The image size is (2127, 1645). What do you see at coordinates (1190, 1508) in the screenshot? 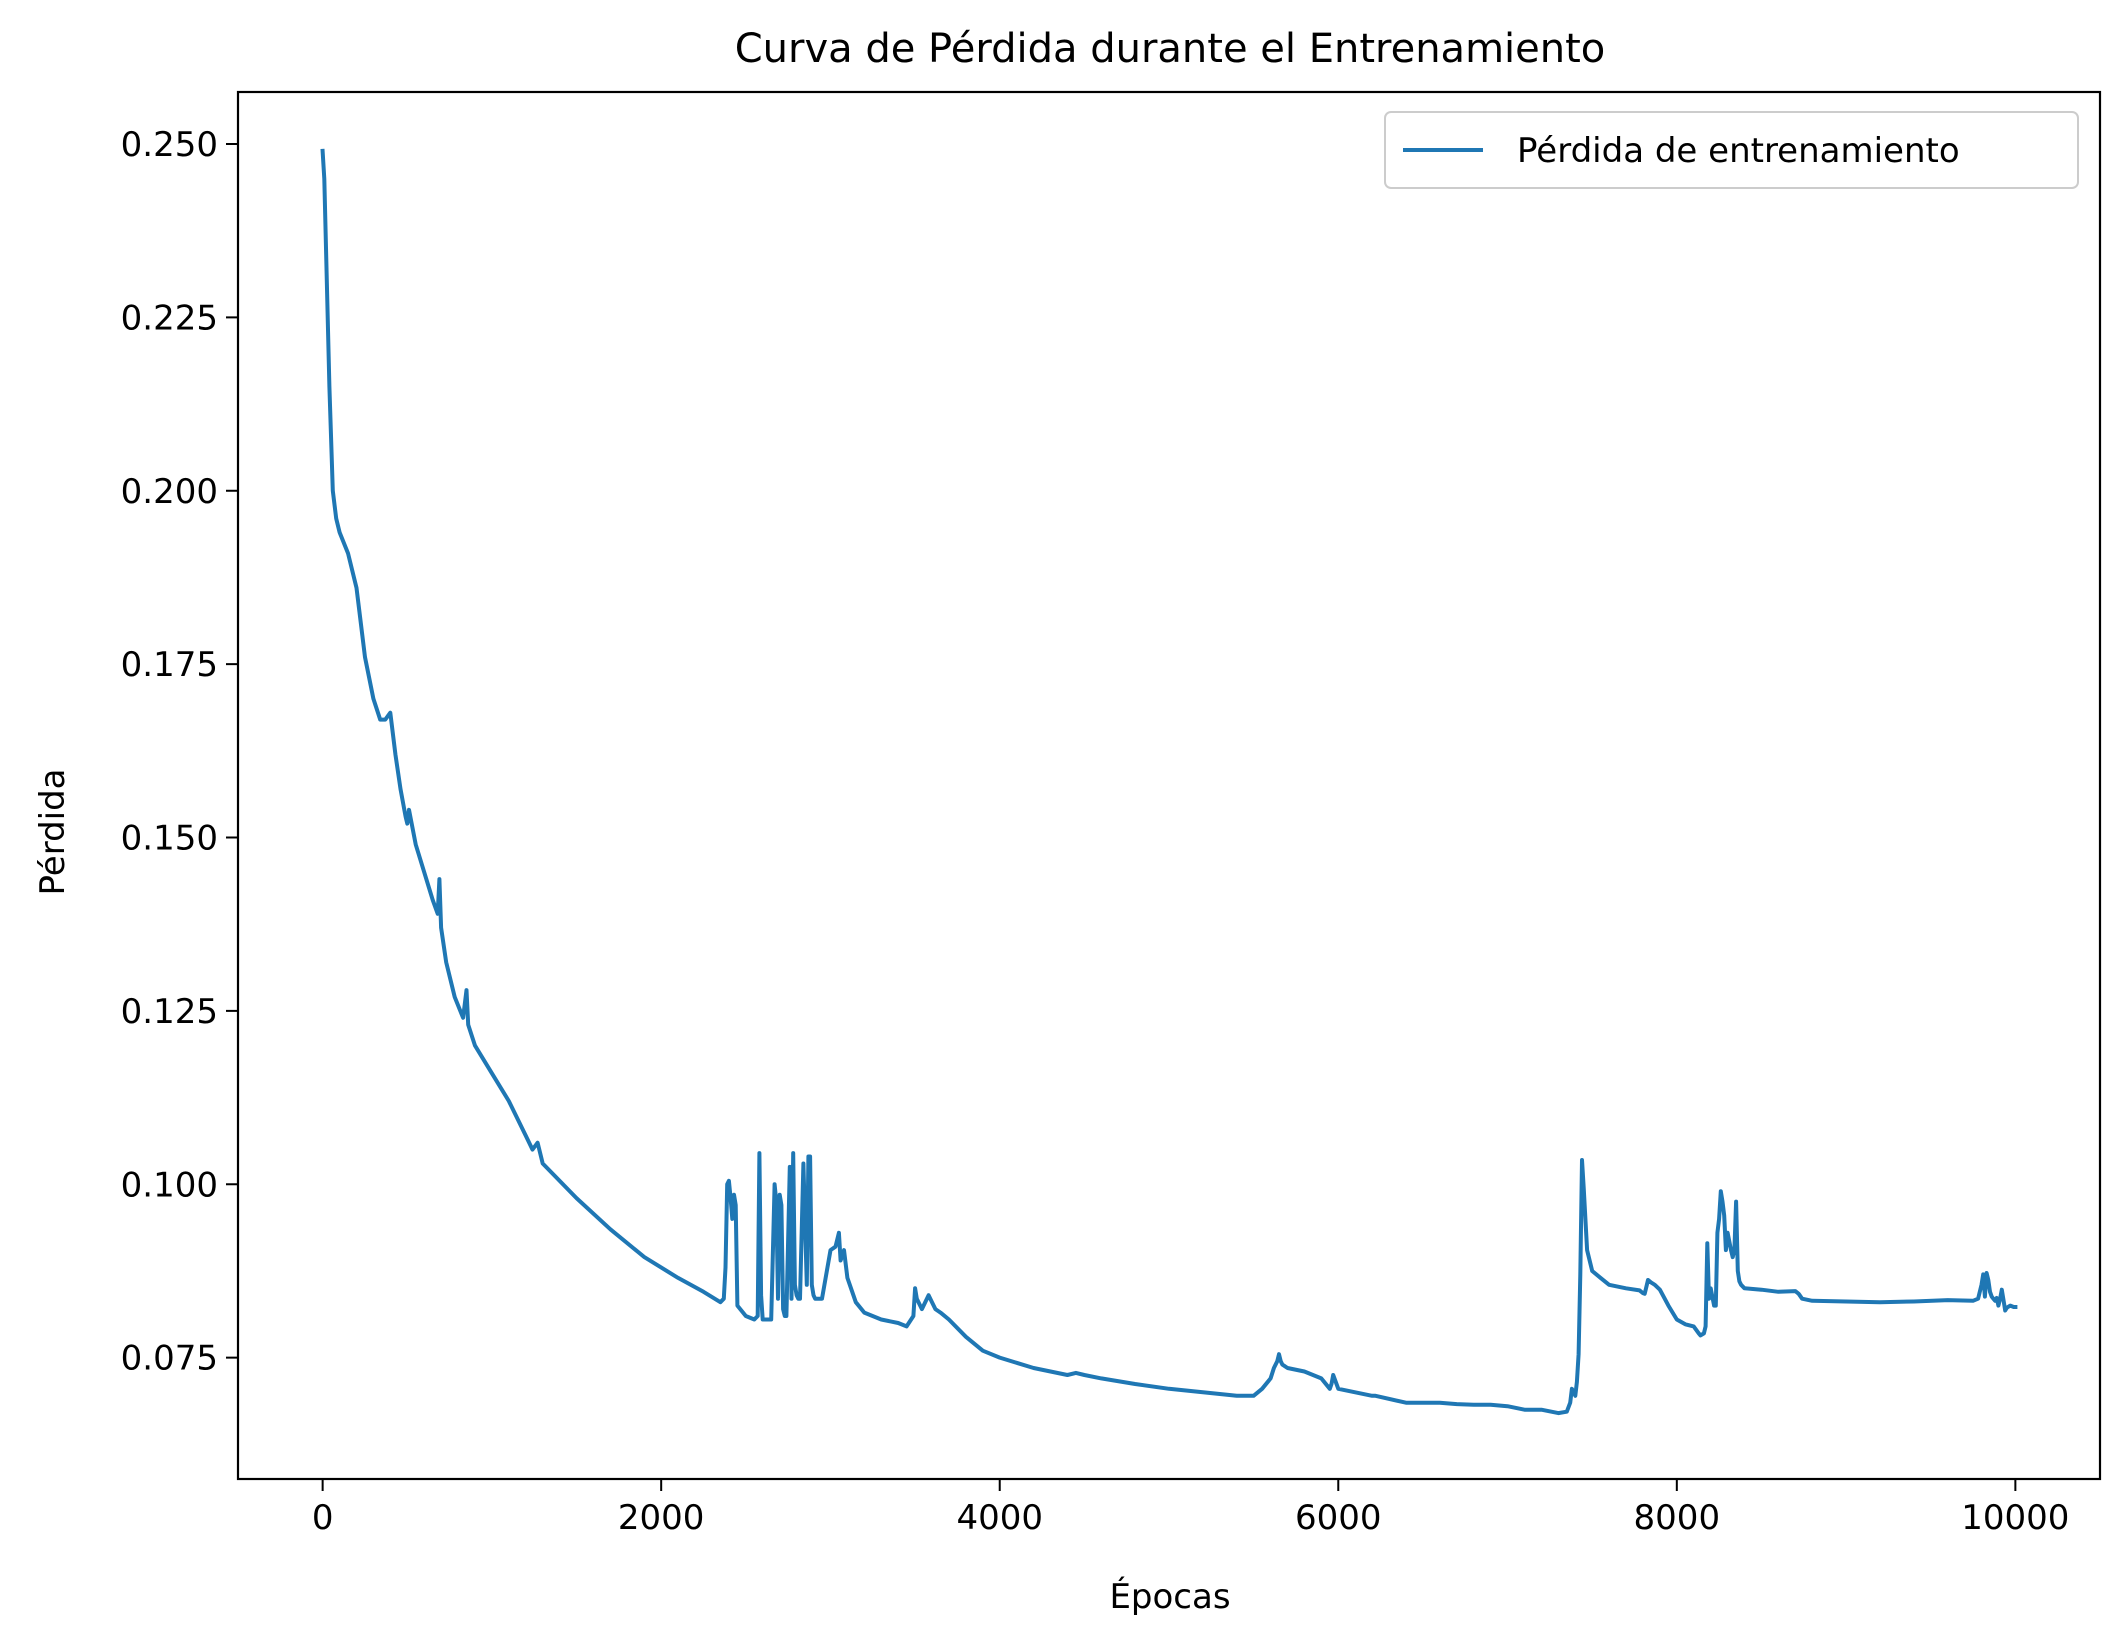
I see `x-axis: 0 2000 4000 6000 8000 10000` at bounding box center [1190, 1508].